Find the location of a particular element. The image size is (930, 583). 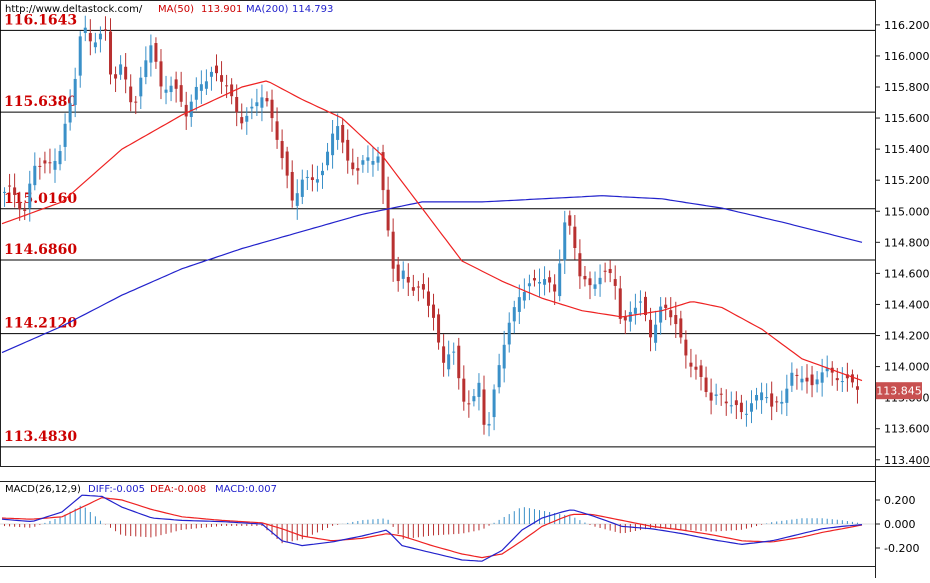

y-tick-label: 115.600 is located at coordinates (907, 118).